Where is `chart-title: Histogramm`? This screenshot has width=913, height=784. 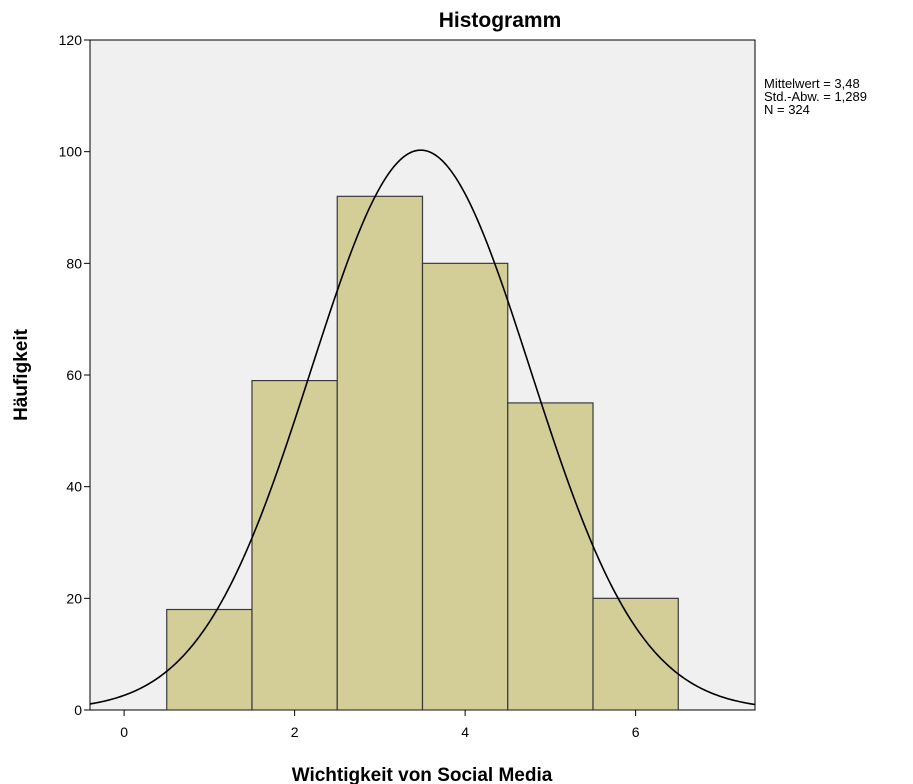 chart-title: Histogramm is located at coordinates (500, 20).